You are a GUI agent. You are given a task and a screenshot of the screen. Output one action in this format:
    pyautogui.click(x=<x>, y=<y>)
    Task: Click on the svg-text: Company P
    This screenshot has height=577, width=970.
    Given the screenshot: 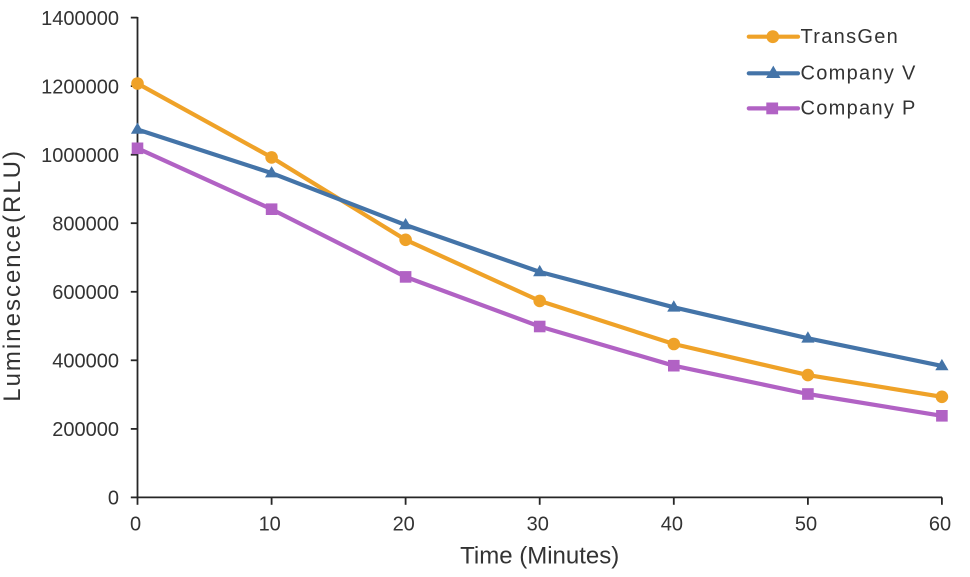 What is the action you would take?
    pyautogui.click(x=859, y=109)
    